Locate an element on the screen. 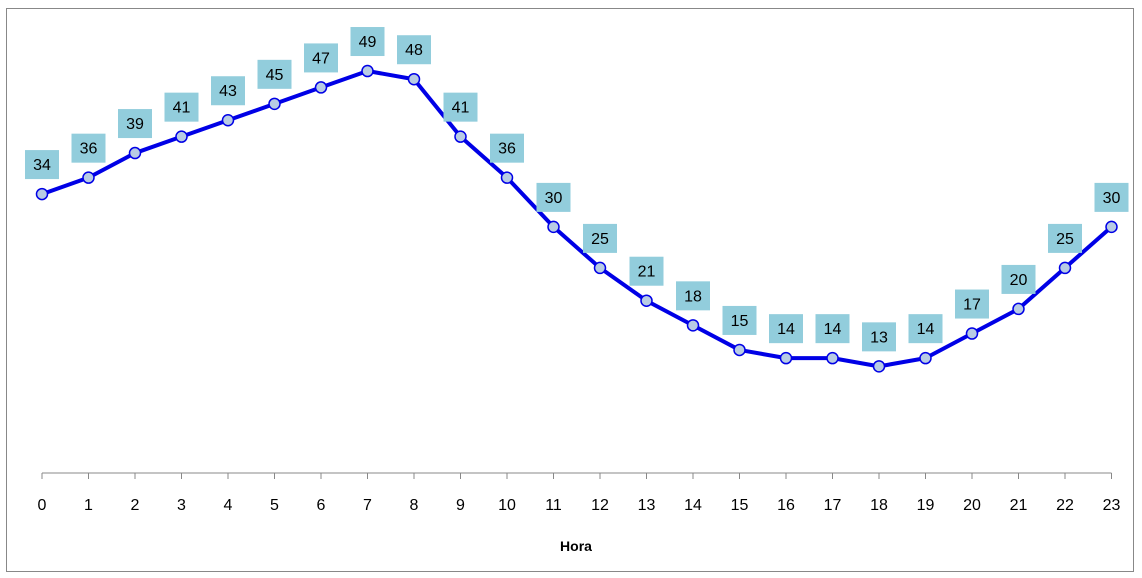  data-label-text: 36 is located at coordinates (89, 149).